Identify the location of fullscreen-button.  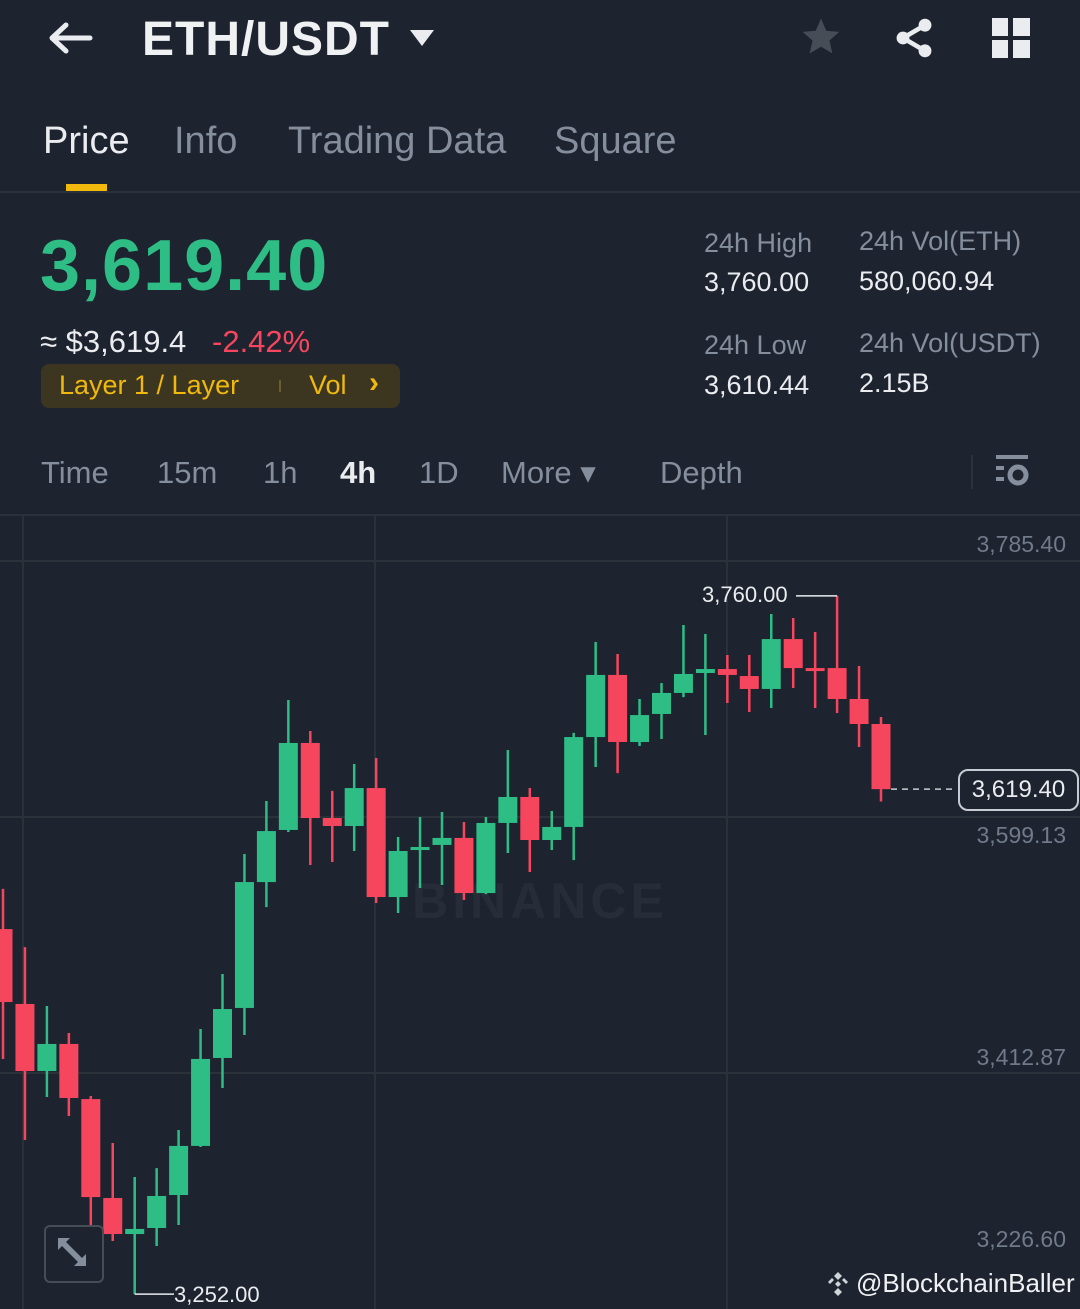
(74, 1254).